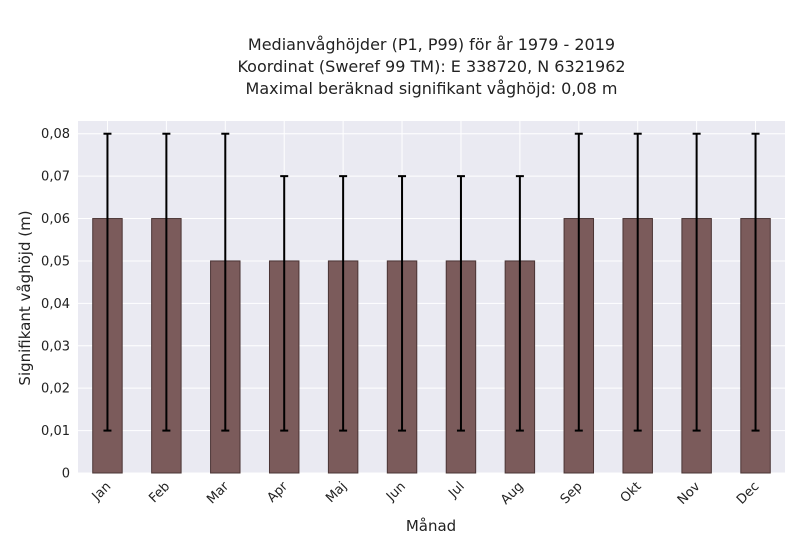  I want to click on error-bar-jun, so click(402, 303).